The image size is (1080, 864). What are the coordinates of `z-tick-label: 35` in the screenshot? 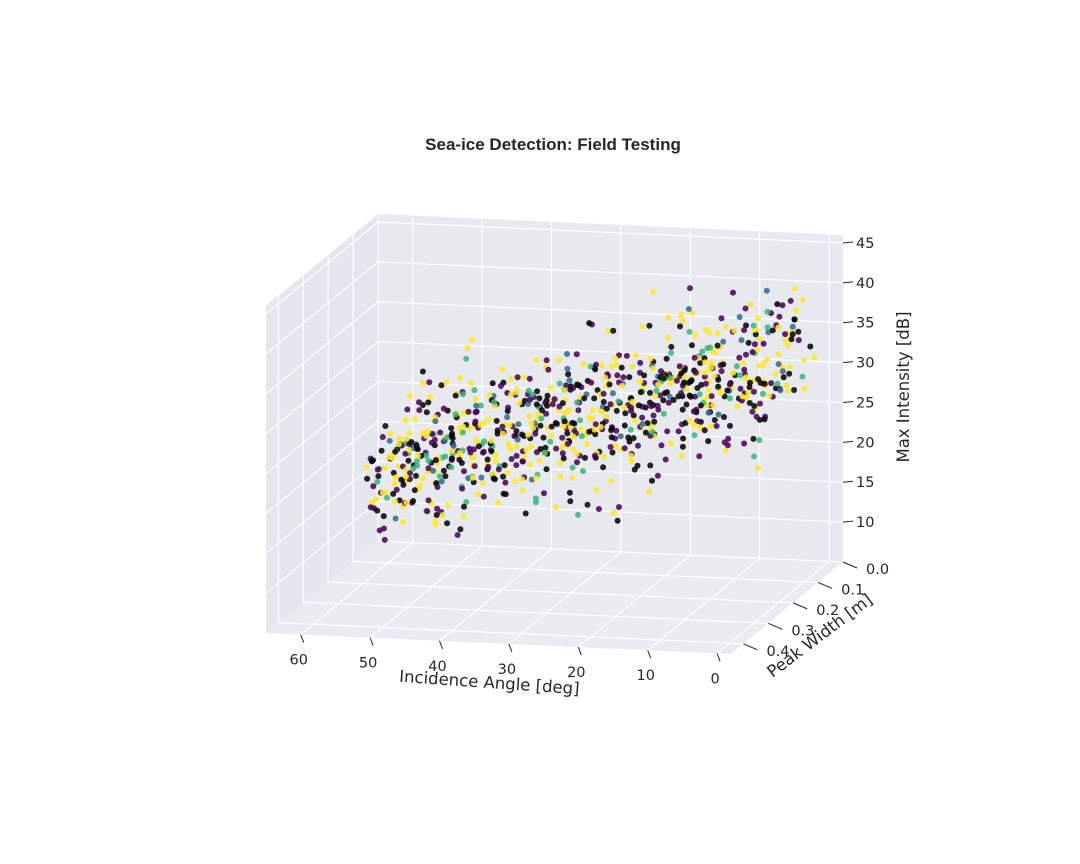 It's located at (865, 324).